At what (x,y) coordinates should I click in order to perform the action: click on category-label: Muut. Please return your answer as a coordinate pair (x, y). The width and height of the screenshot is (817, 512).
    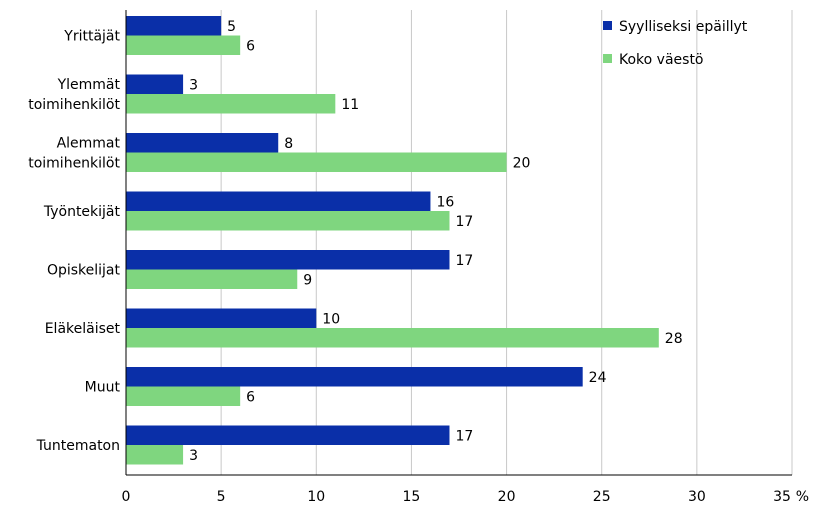
    Looking at the image, I should click on (103, 388).